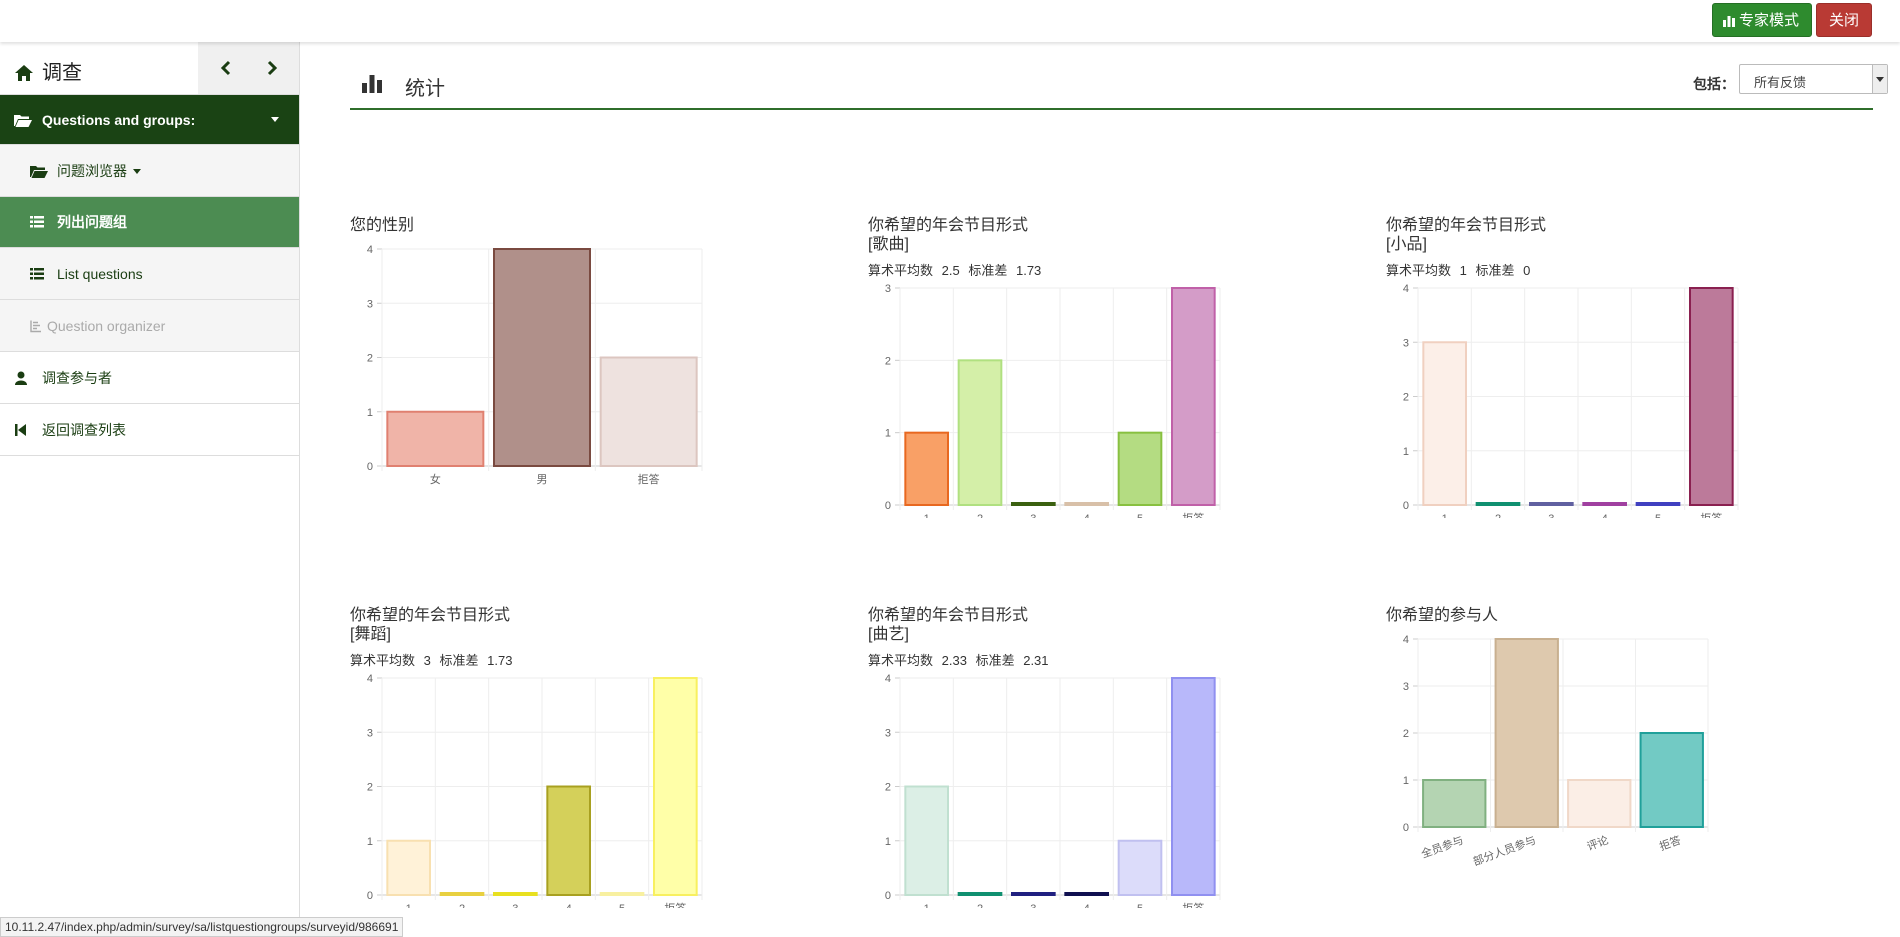 This screenshot has width=1900, height=937. I want to click on chart-title: 你希望的年会节目形式 [小品], so click(1566, 235).